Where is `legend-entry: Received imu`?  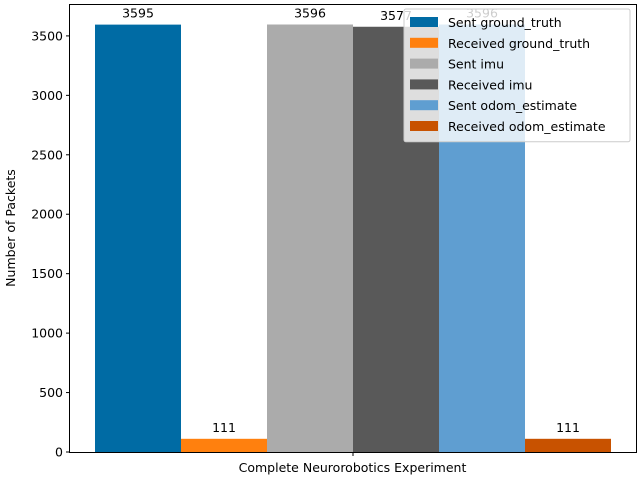 legend-entry: Received imu is located at coordinates (490, 84).